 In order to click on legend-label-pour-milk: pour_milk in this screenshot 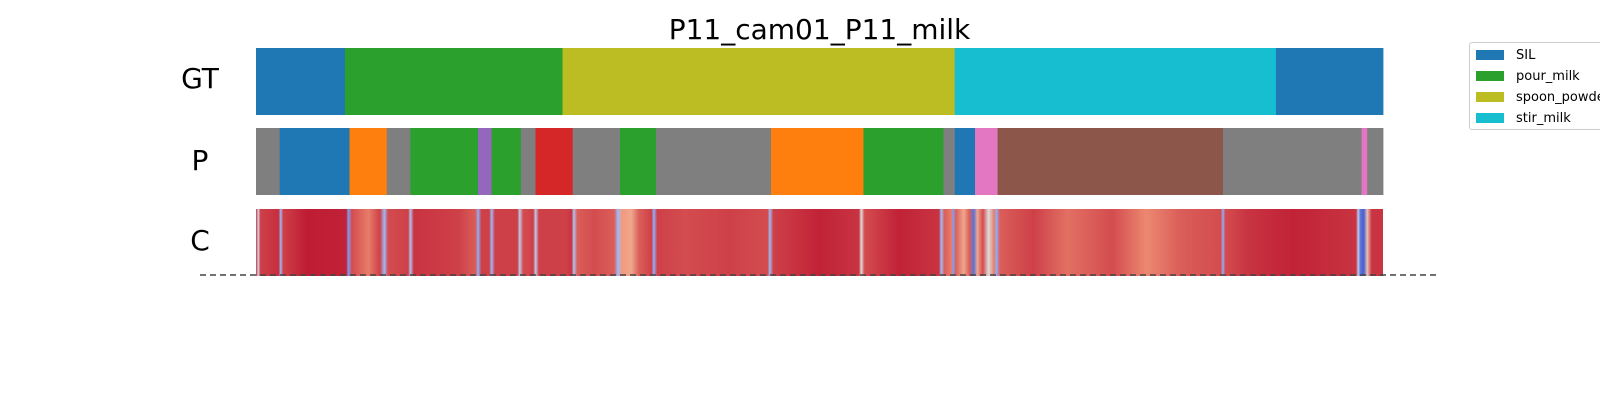, I will do `click(1548, 76)`.